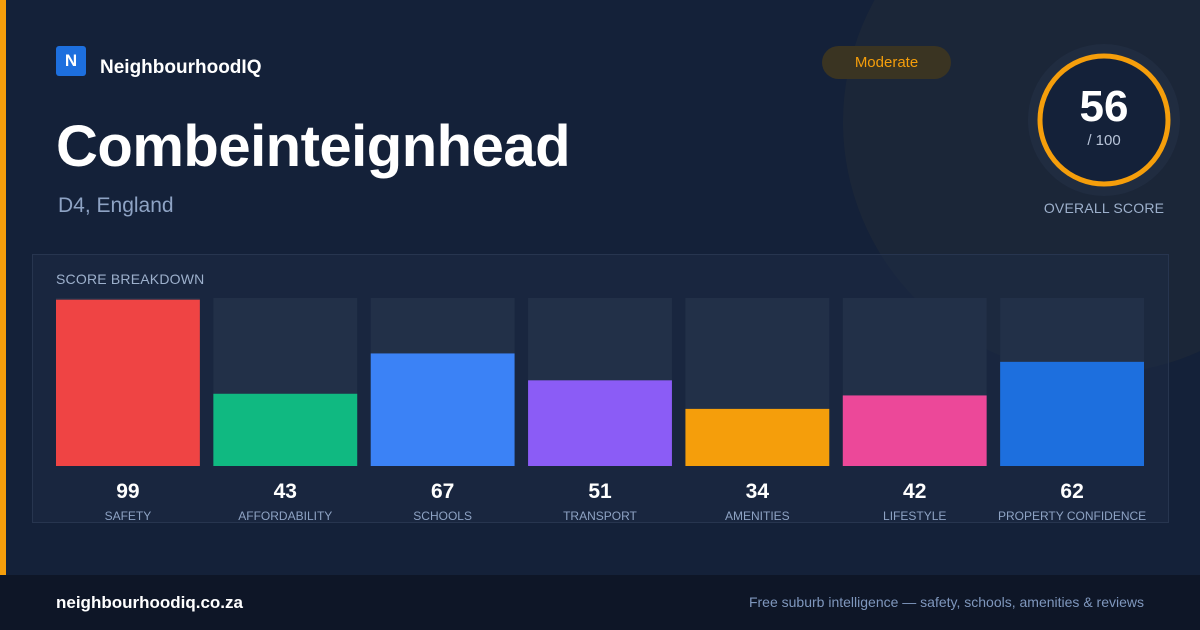 This screenshot has height=630, width=1200. What do you see at coordinates (3, 287) in the screenshot?
I see `accent-bar` at bounding box center [3, 287].